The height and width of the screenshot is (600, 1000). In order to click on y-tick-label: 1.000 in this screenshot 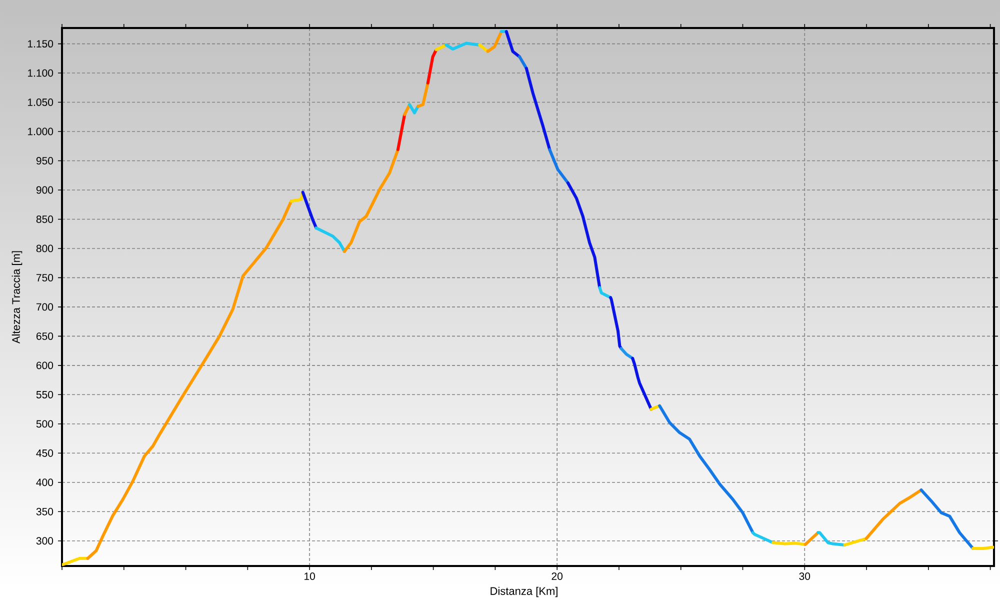, I will do `click(41, 132)`.